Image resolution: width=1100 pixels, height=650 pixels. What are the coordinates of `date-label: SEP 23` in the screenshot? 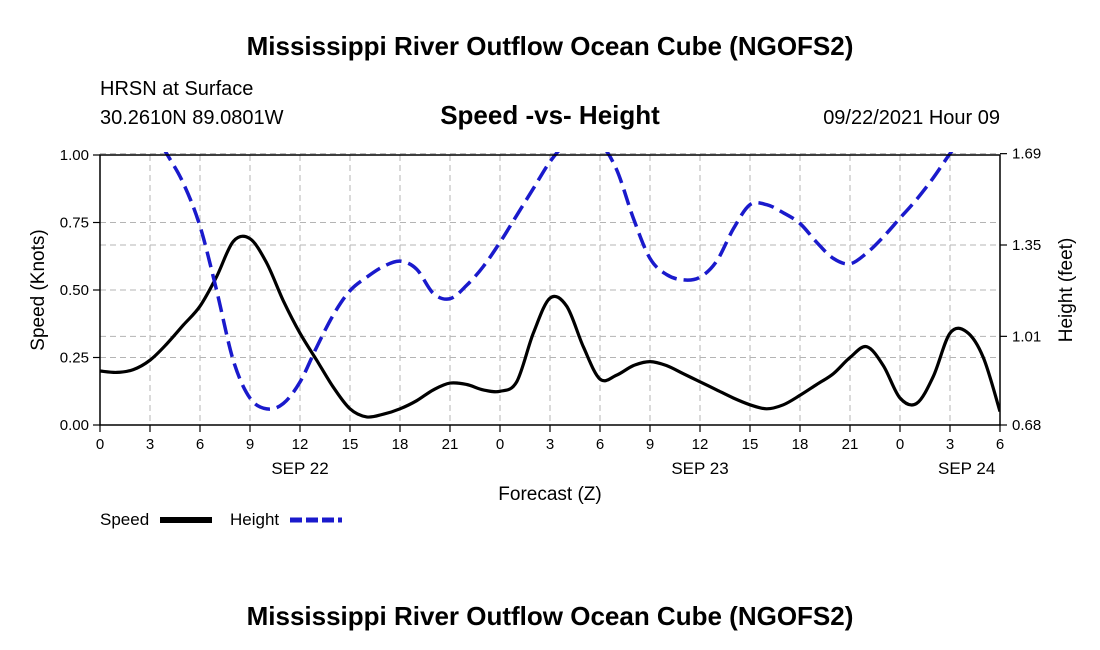 It's located at (699, 468).